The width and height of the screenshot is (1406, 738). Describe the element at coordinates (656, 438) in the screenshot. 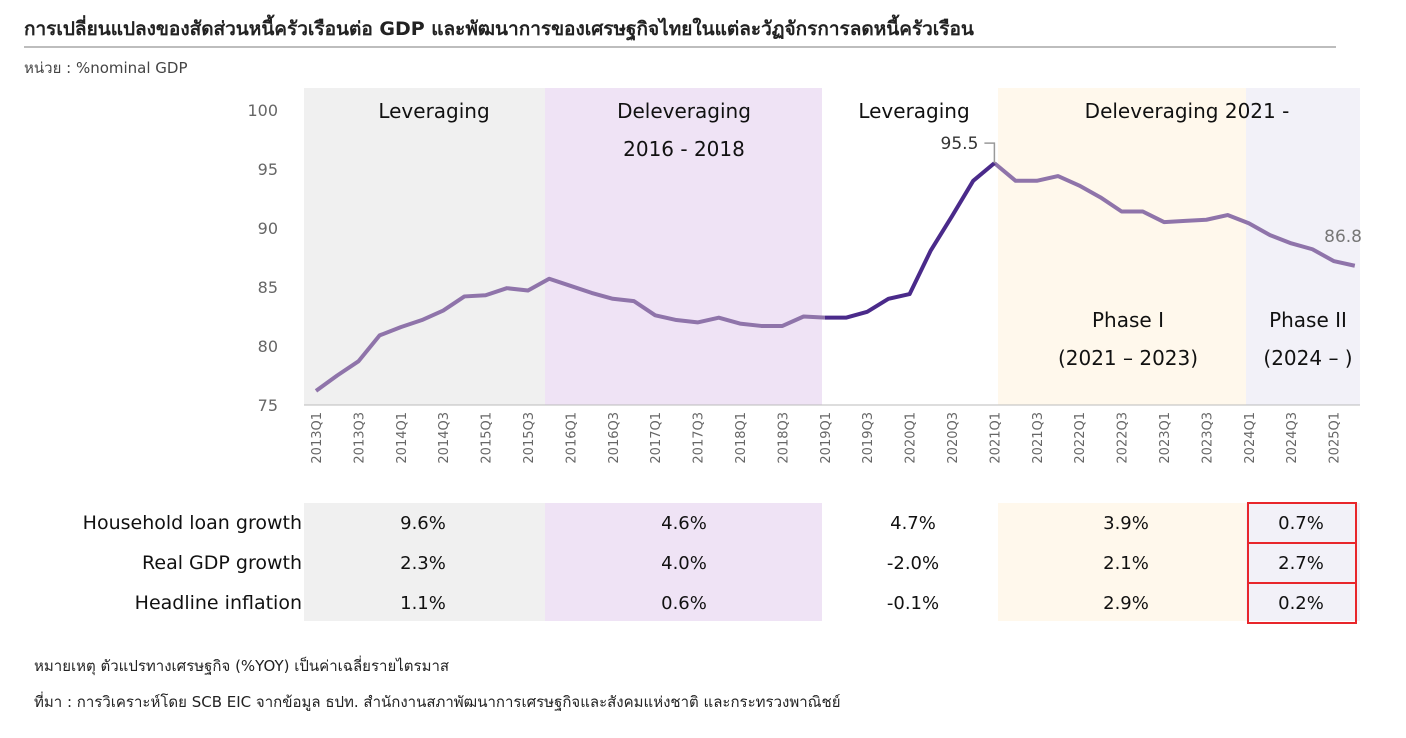

I see `x-tick-label: 2017Q1` at that location.